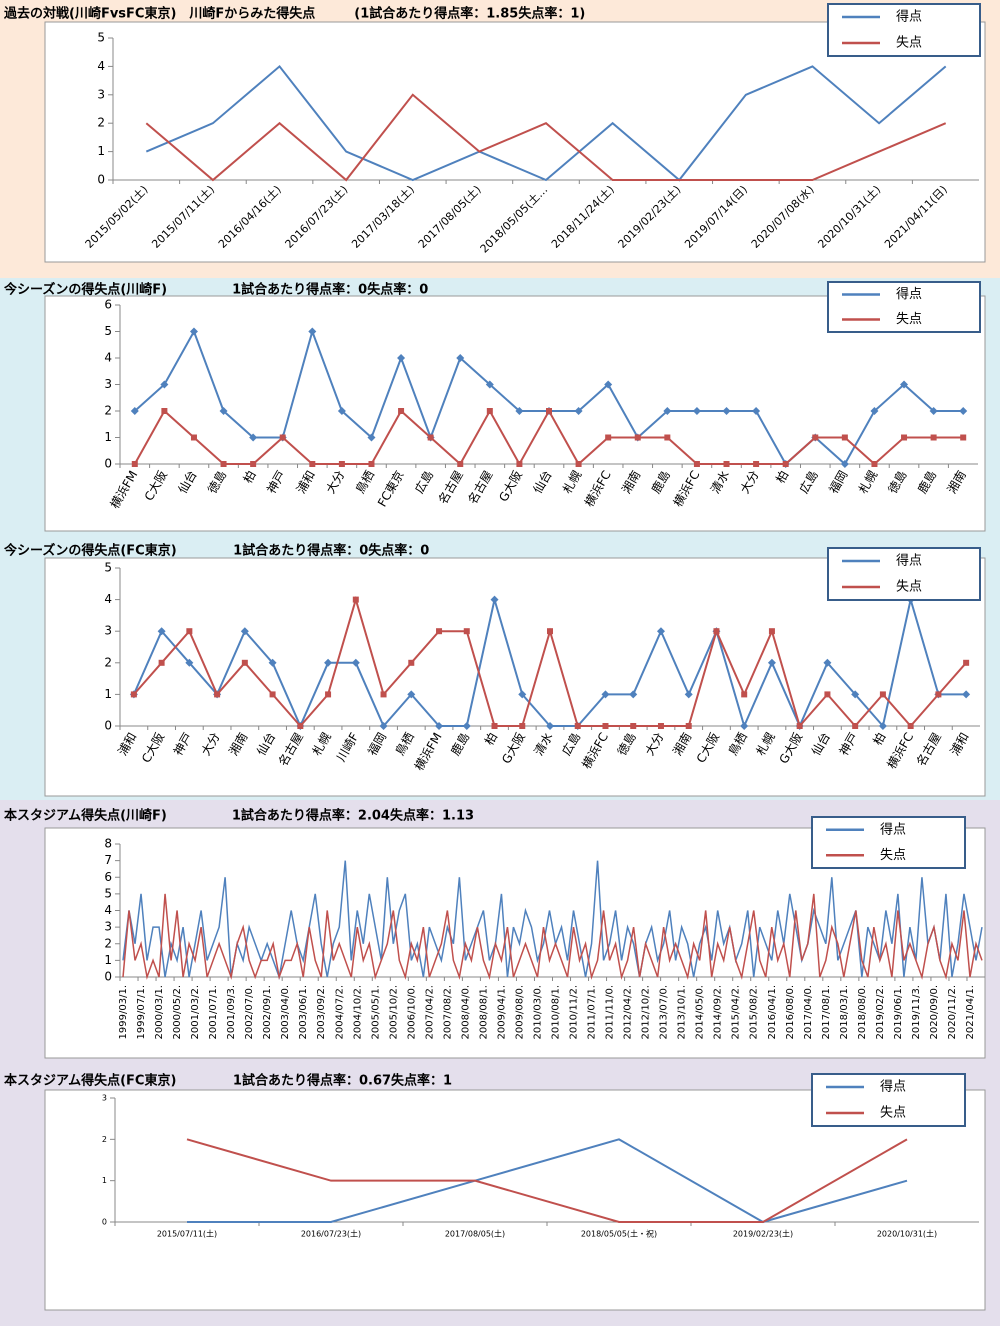 The width and height of the screenshot is (1000, 1326). I want to click on x-tick-label: 2019/02/23(土), so click(763, 1234).